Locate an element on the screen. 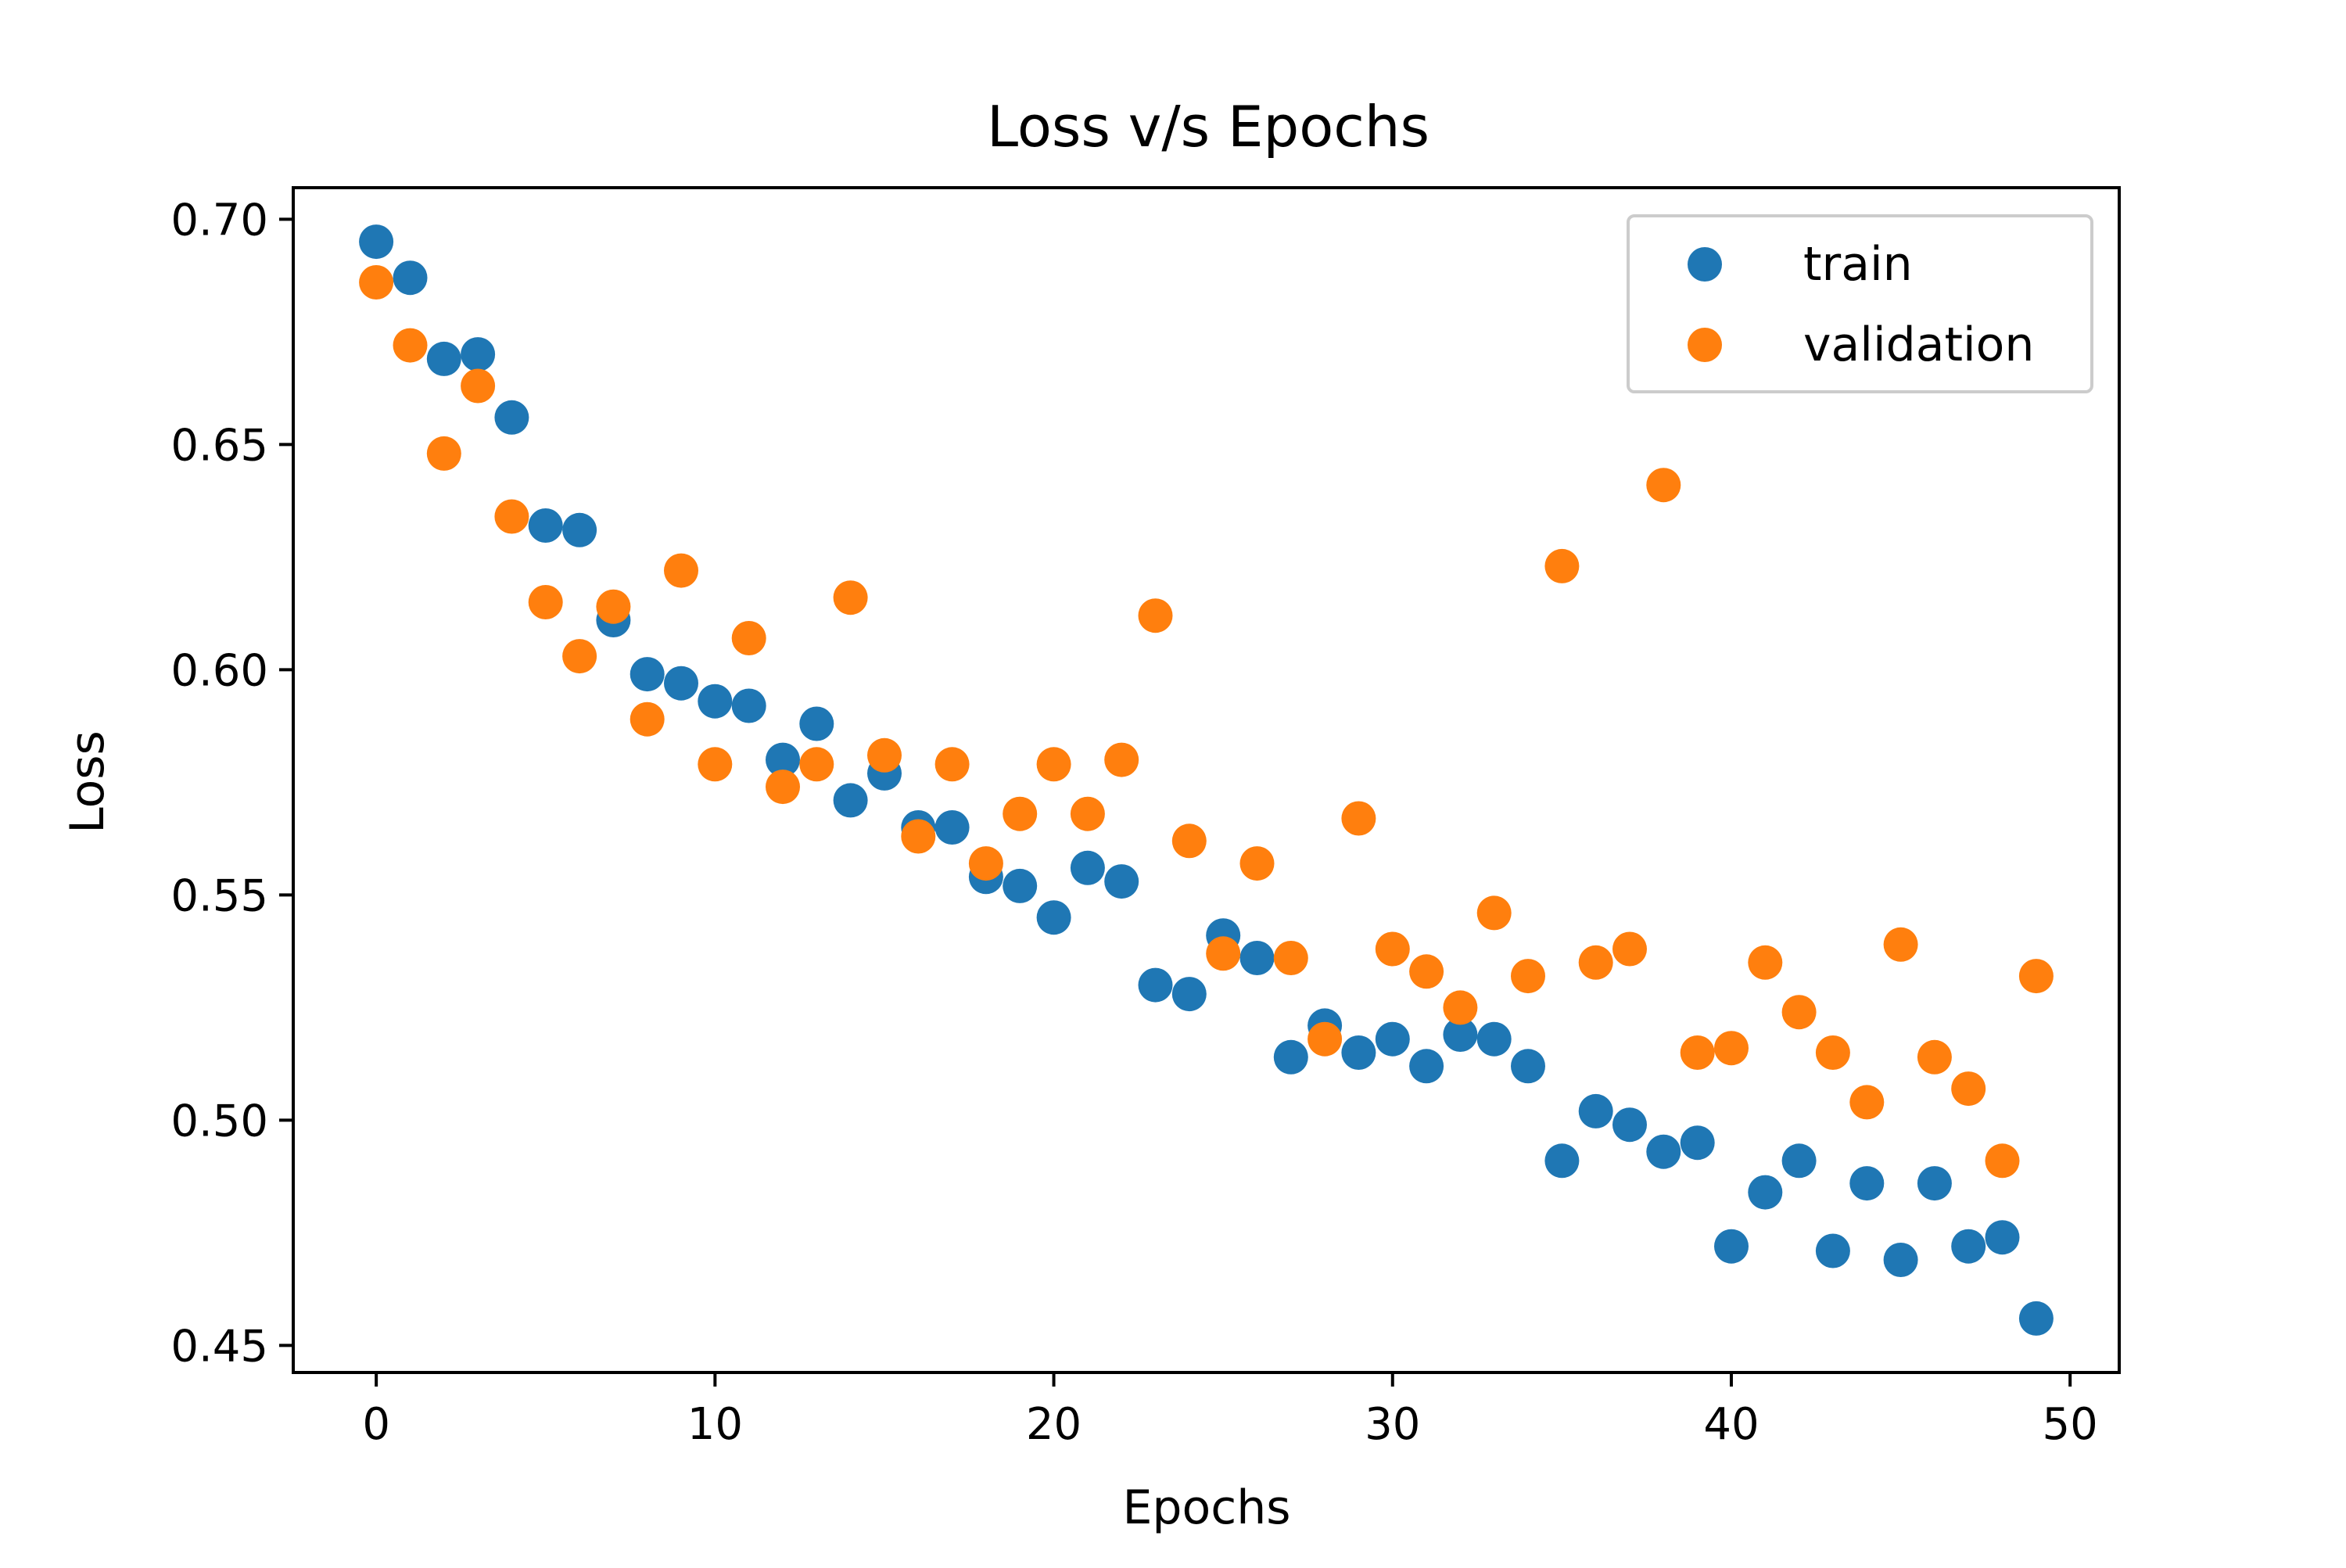 The width and height of the screenshot is (2346, 1568). validation-legend-marker is located at coordinates (1705, 345).